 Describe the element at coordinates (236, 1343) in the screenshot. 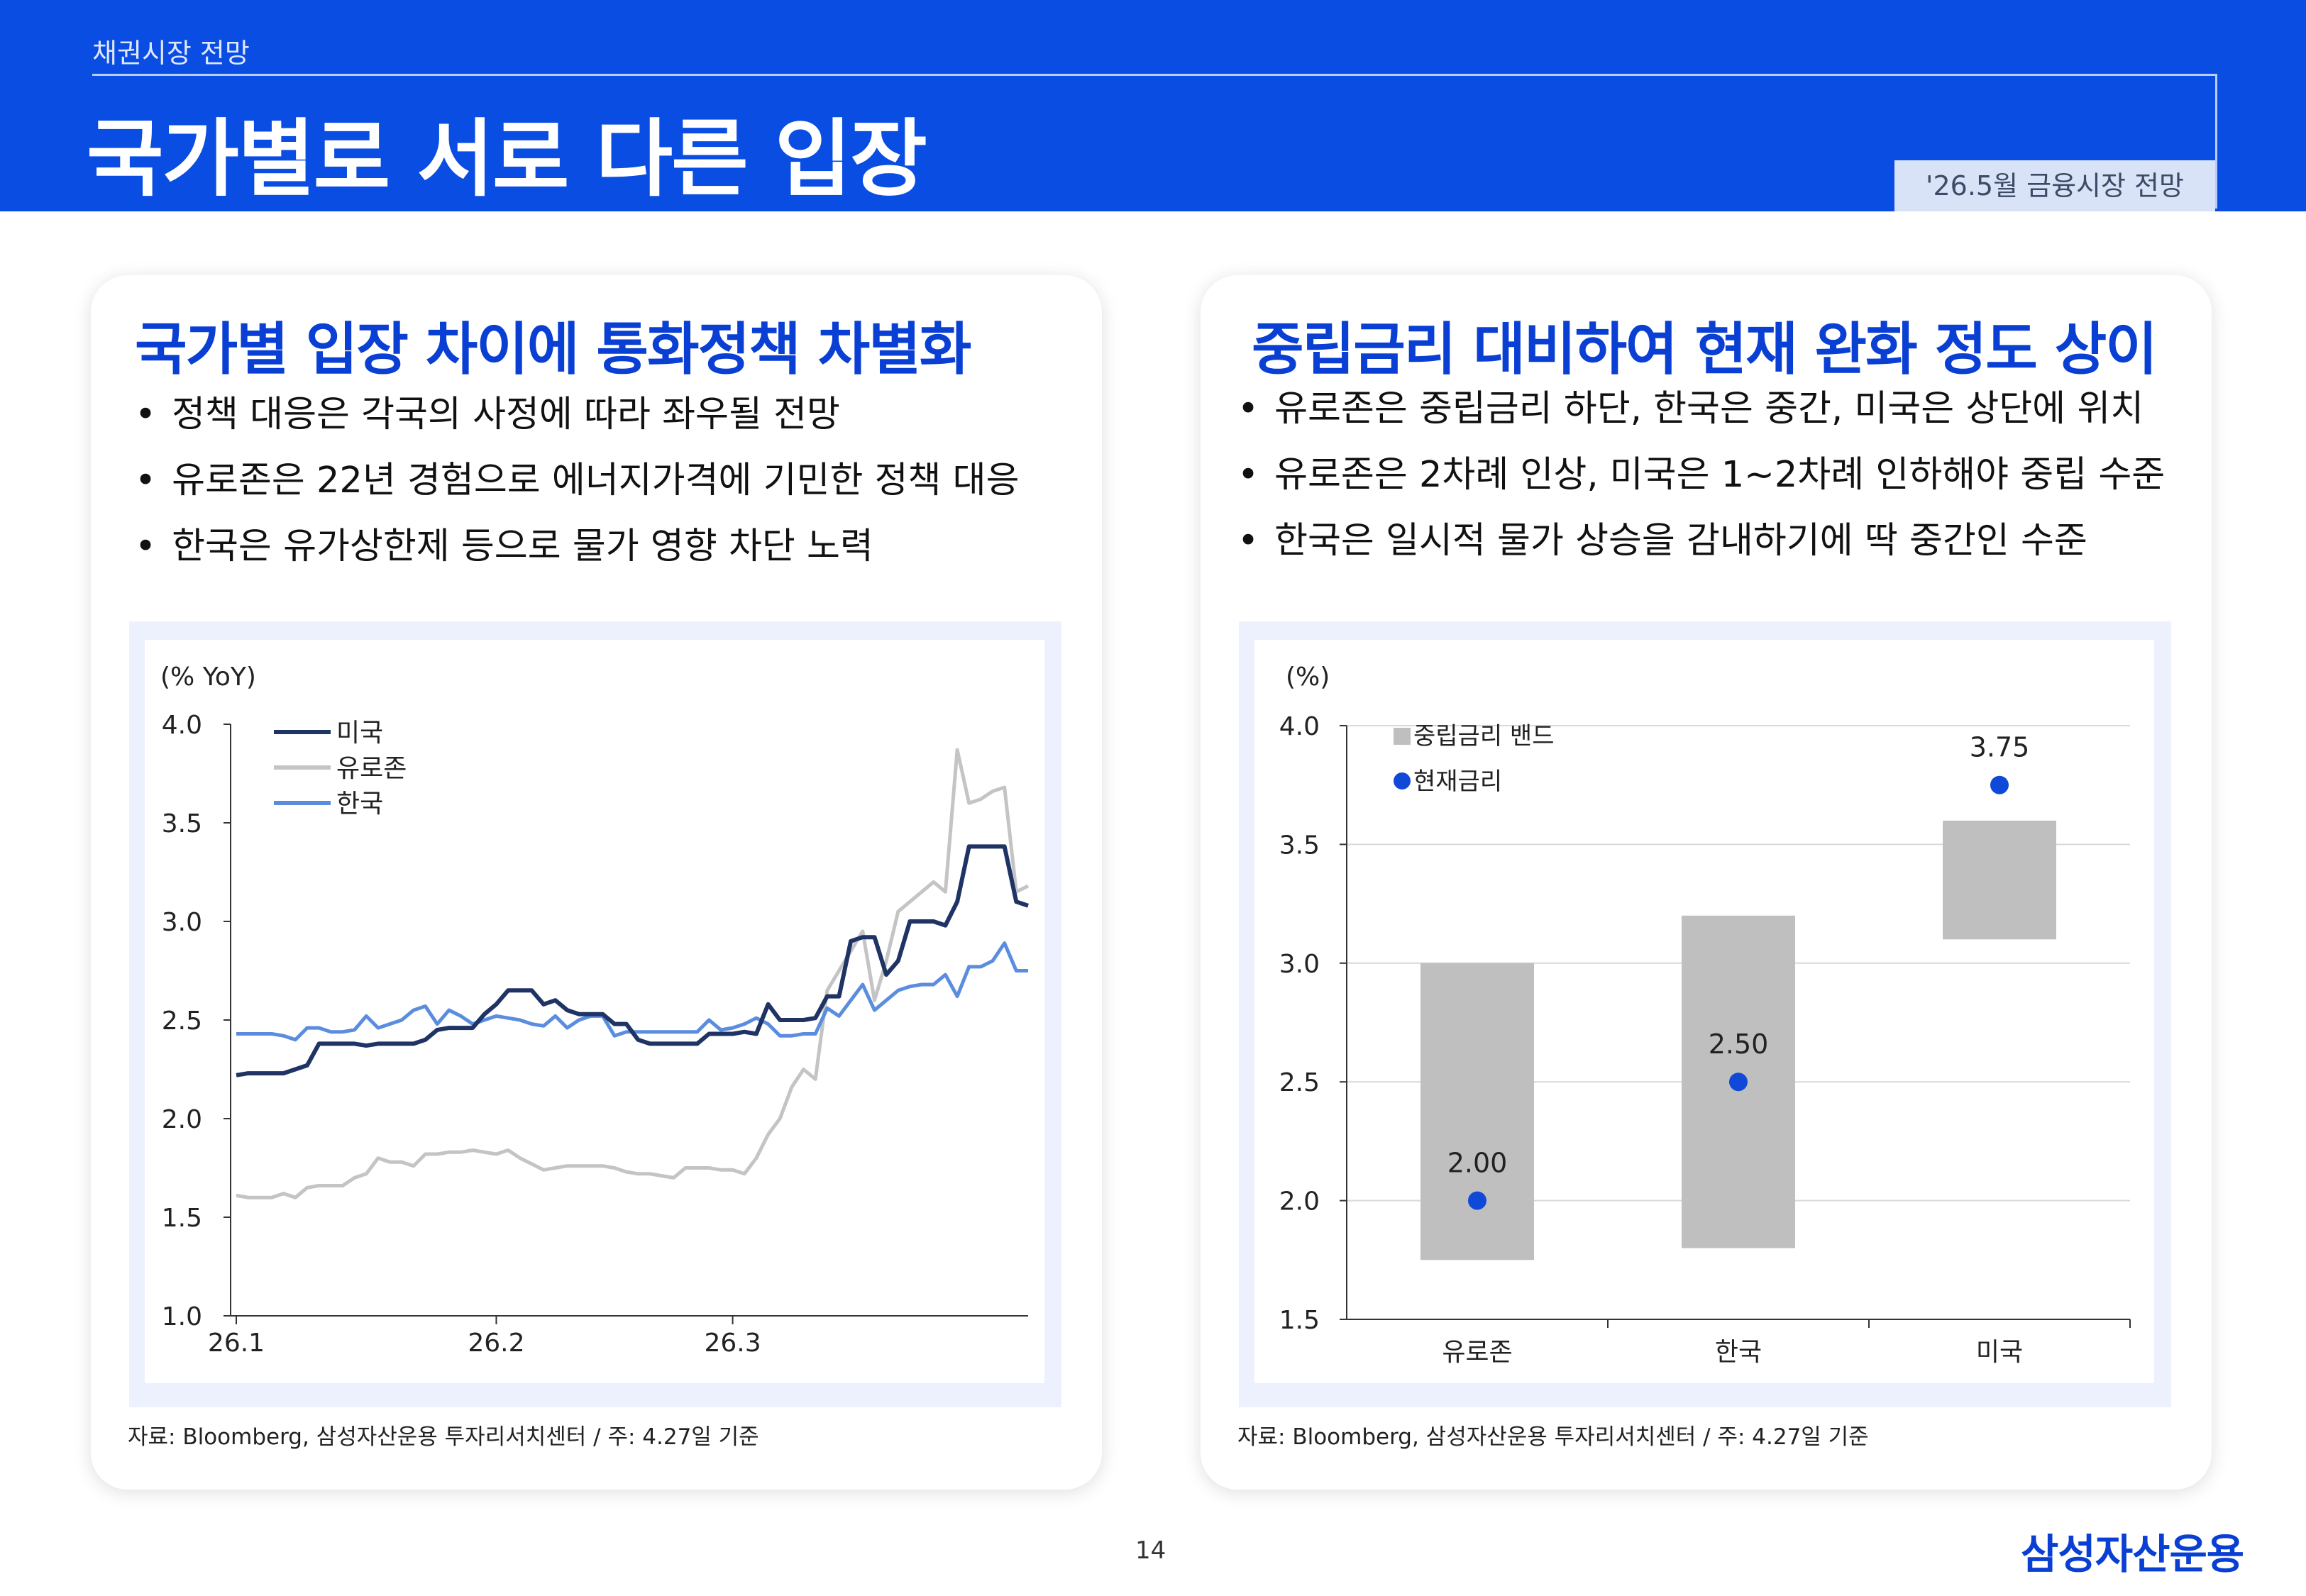

I see `x-tick-label: 26.1` at that location.